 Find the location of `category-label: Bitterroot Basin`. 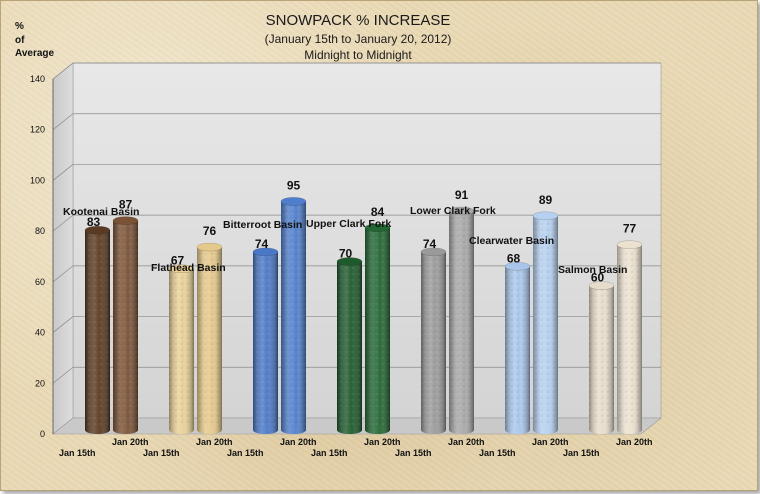

category-label: Bitterroot Basin is located at coordinates (262, 225).